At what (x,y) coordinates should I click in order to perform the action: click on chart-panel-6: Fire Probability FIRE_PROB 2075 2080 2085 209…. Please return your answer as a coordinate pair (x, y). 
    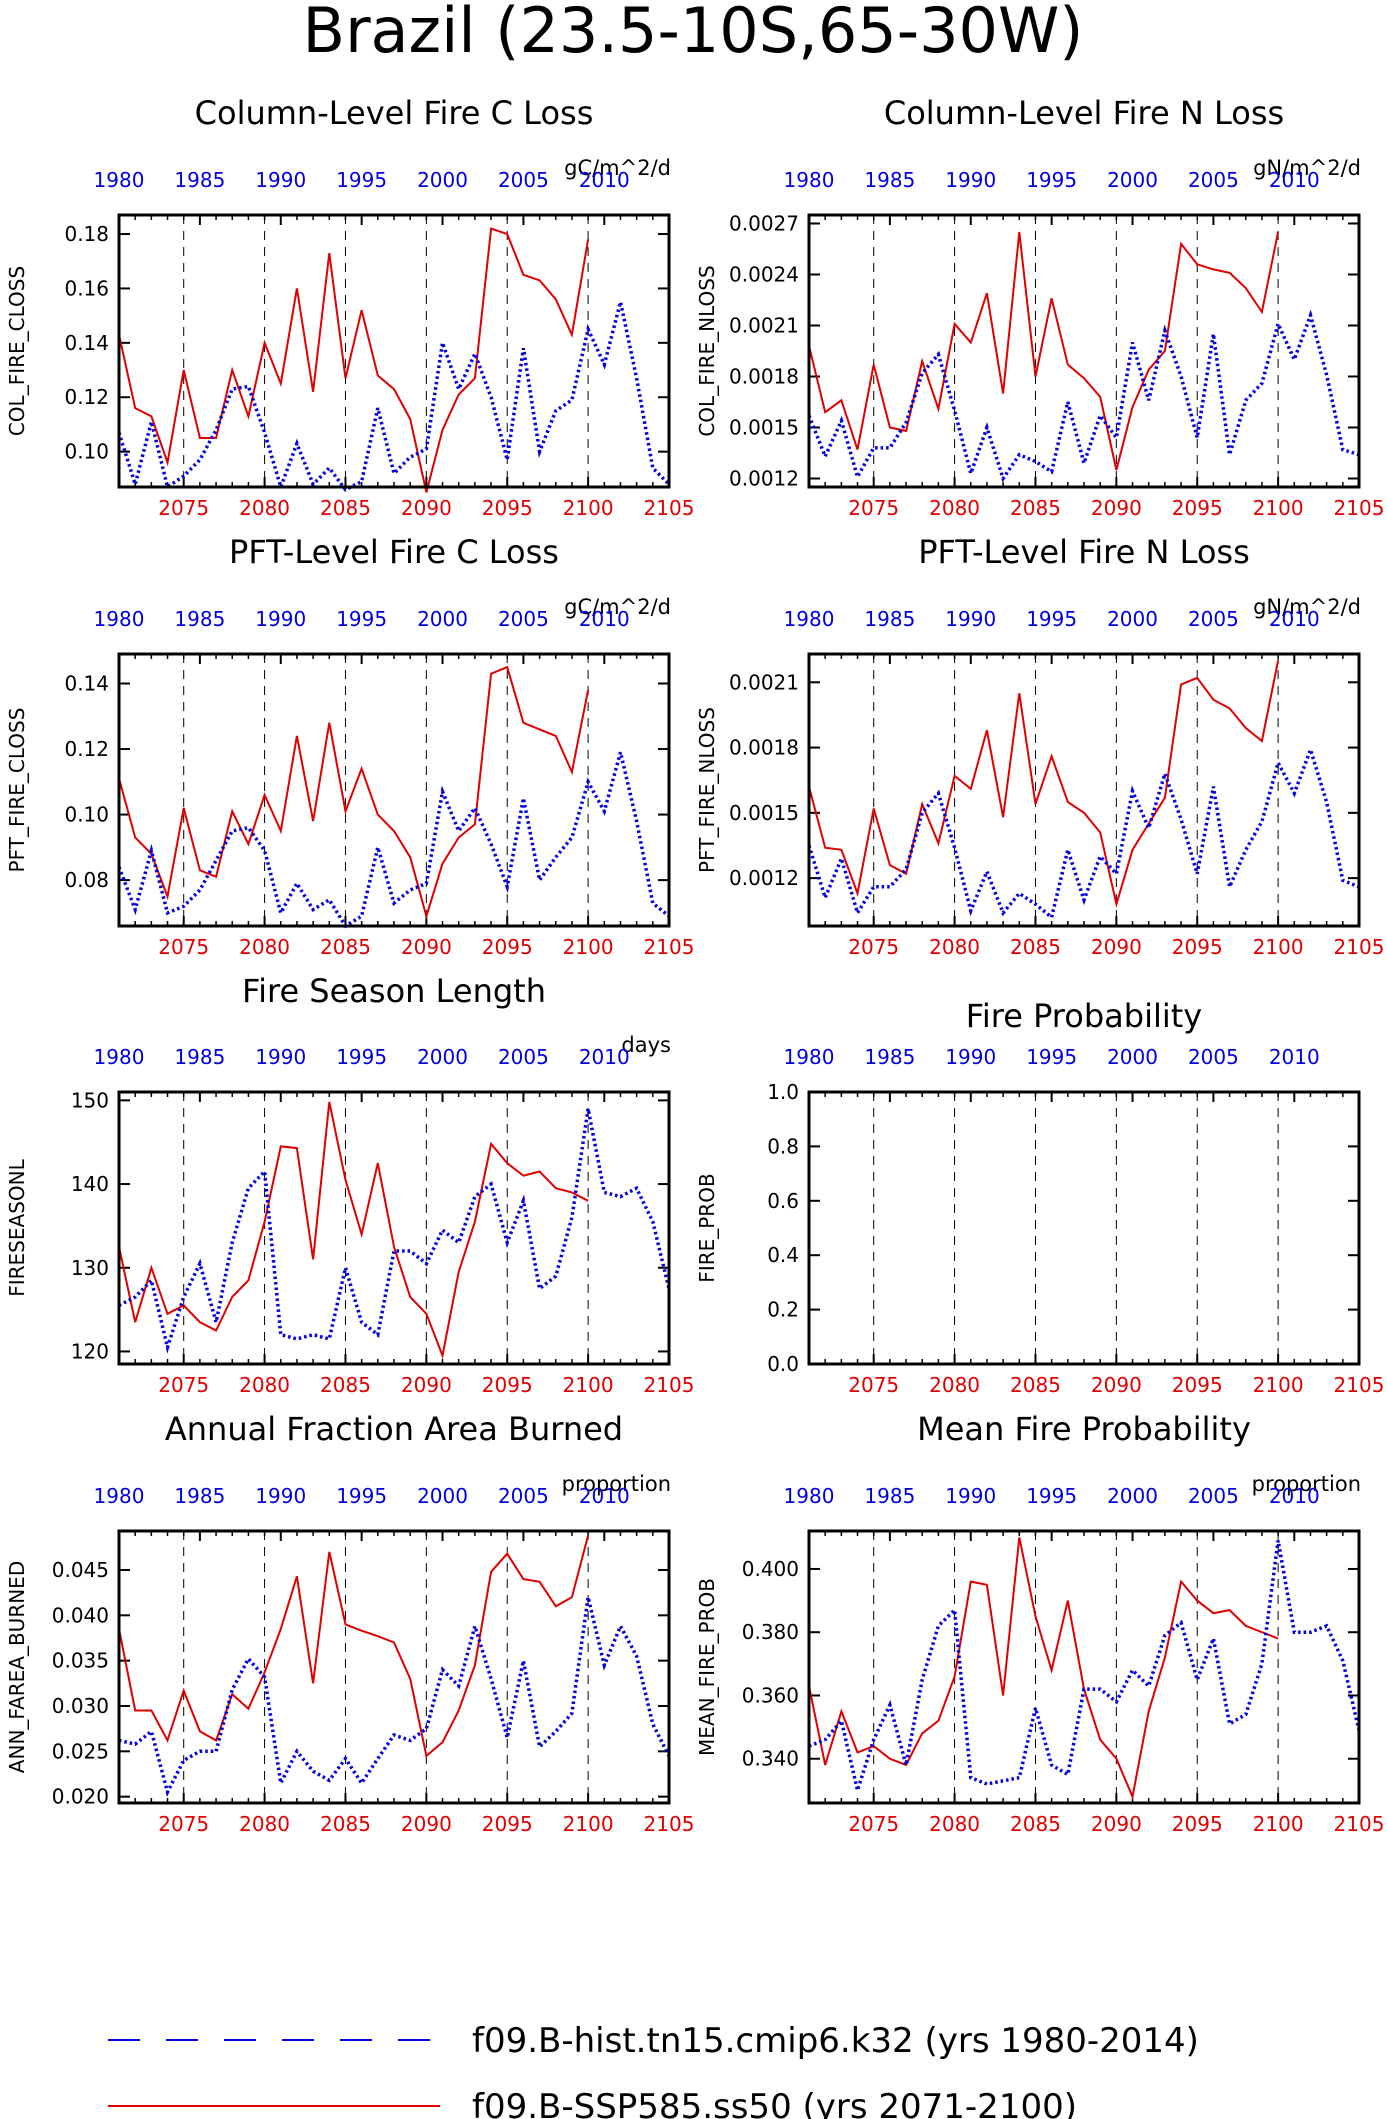
    Looking at the image, I should click on (1039, 1197).